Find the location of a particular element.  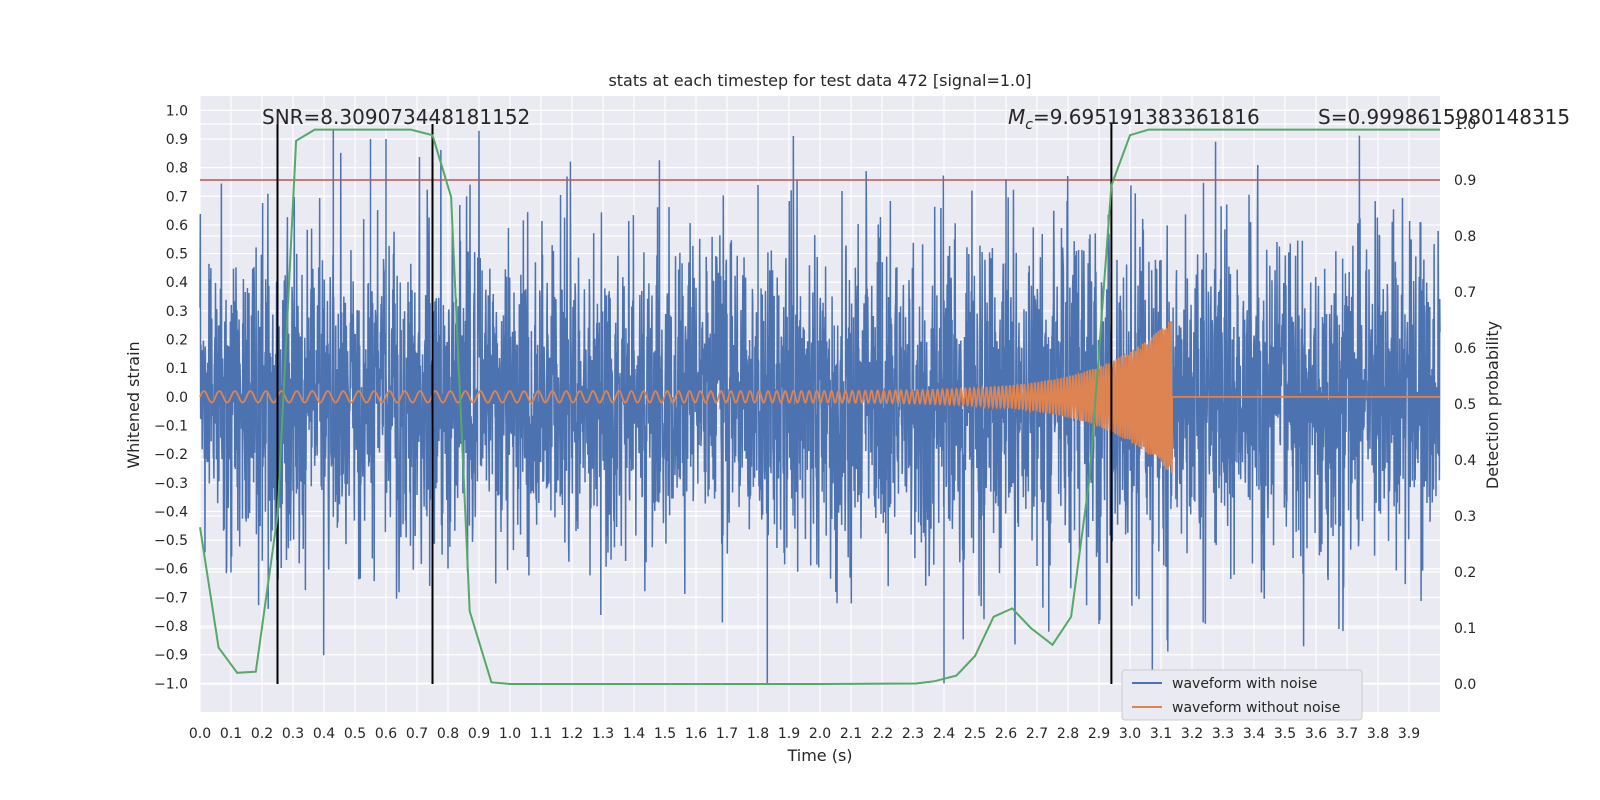

x-tick-label: 3.4 is located at coordinates (1254, 734).